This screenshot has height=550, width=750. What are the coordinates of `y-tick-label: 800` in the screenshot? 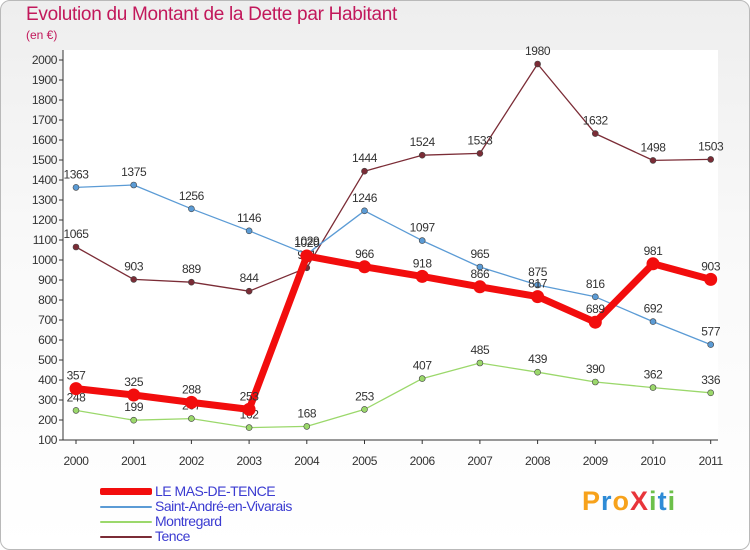 It's located at (48, 300).